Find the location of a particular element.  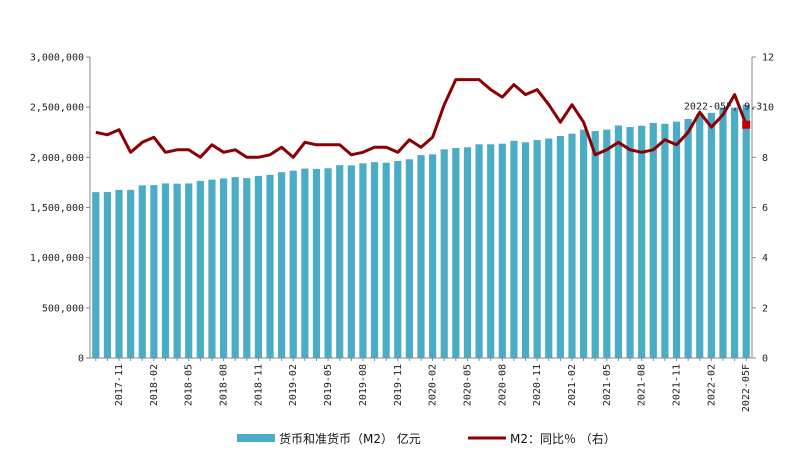

x-axis-tick-label: 2021-05 is located at coordinates (607, 385).